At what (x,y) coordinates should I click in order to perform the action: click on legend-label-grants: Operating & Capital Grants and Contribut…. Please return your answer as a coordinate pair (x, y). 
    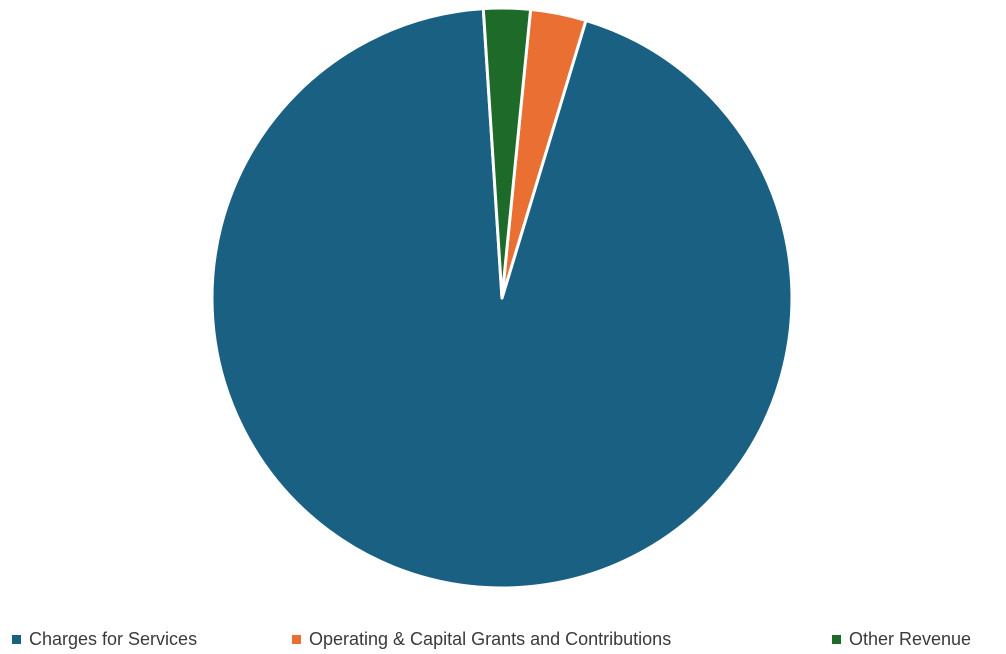
    Looking at the image, I should click on (490, 639).